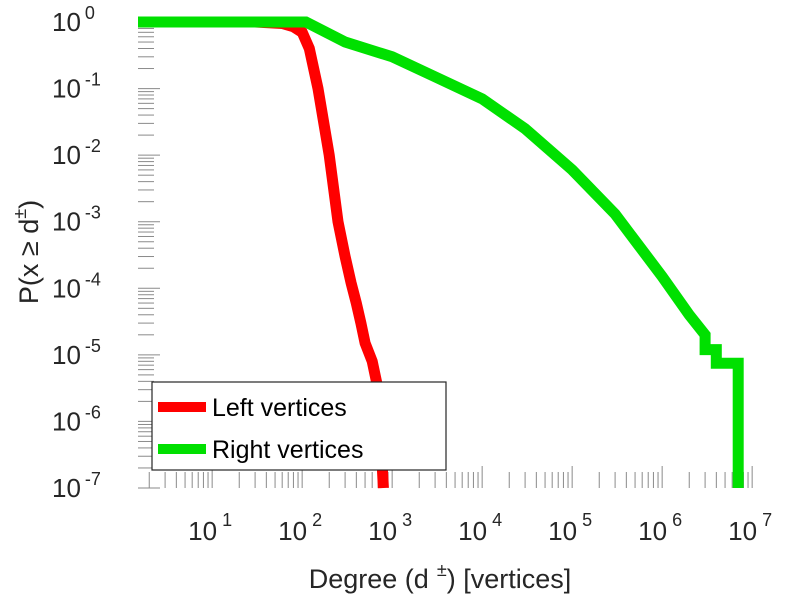 This screenshot has height=600, width=796. Describe the element at coordinates (76, 353) in the screenshot. I see `y-tick-label: 10 -5` at that location.